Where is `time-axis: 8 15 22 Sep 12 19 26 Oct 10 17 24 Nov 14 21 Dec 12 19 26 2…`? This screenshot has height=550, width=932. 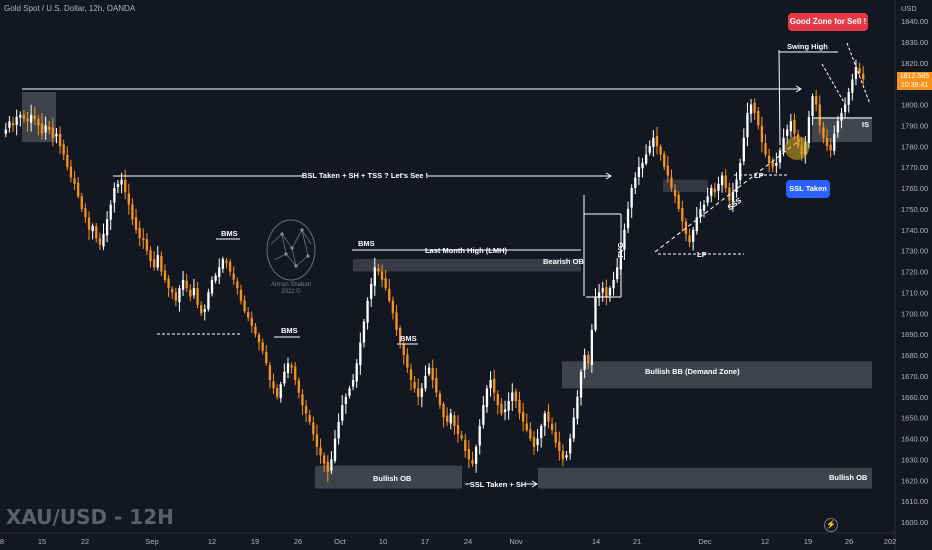 time-axis: 8 15 22 Sep 12 19 26 Oct 10 17 24 Nov 14 21 Dec 12 19 26 2… is located at coordinates (448, 541).